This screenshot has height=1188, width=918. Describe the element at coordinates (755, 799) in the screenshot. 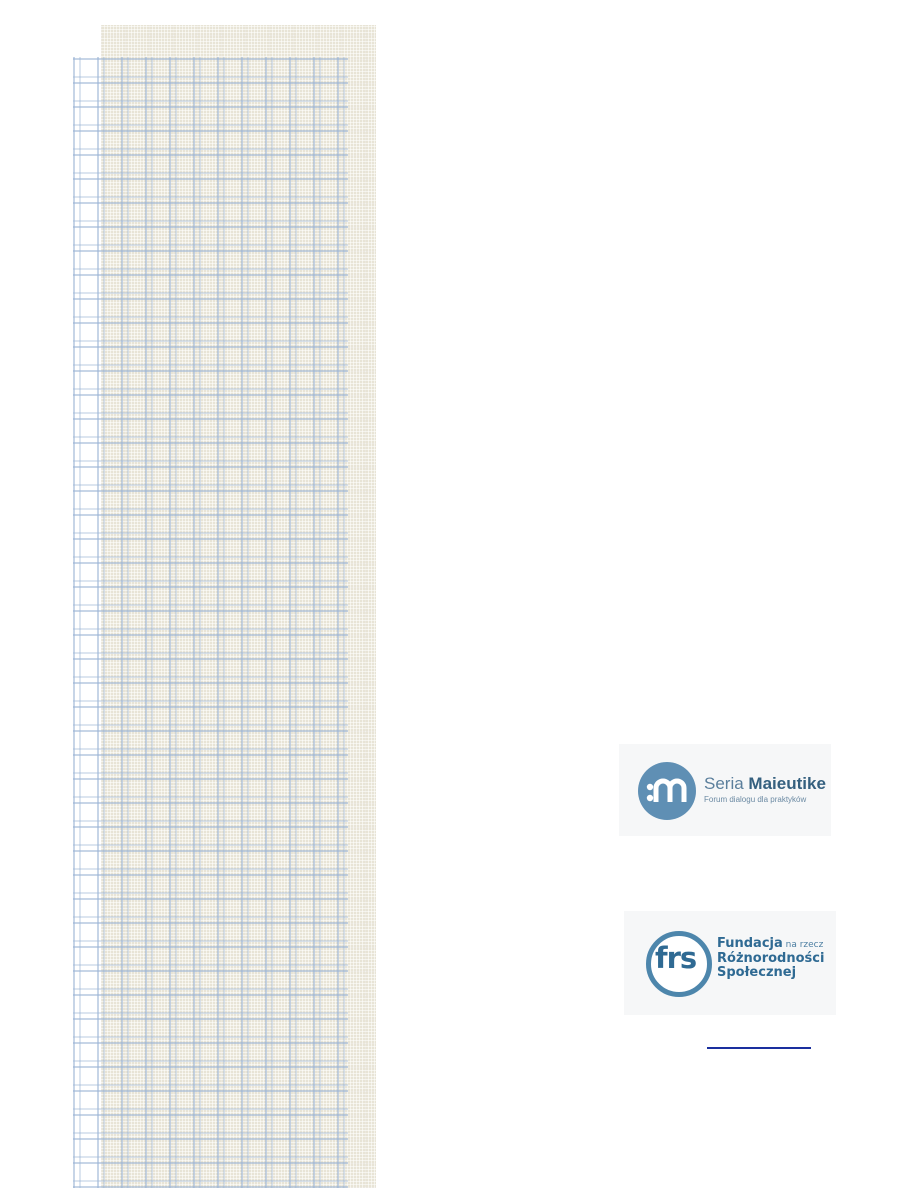

I see `maieutike-subtitle: Forum dialogu dla praktyków` at that location.